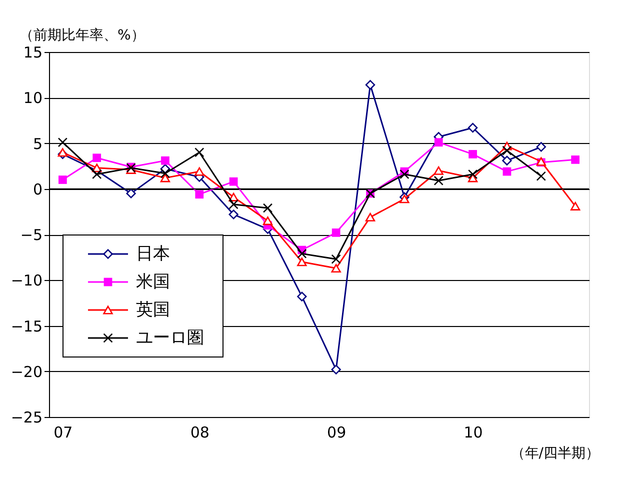 This screenshot has height=482, width=624. I want to click on legend-label: ユーロ圏, so click(170, 338).